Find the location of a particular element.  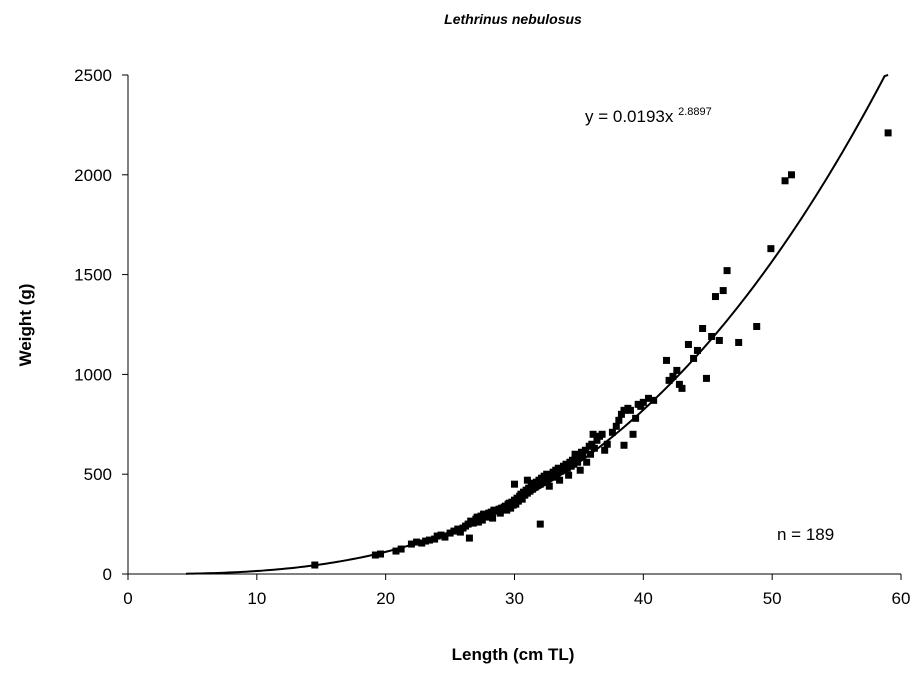

equation-base: y = 0.0193x is located at coordinates (629, 116).